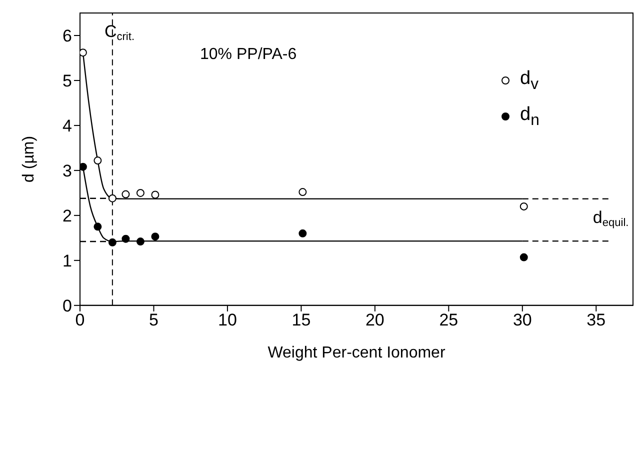 The width and height of the screenshot is (641, 449). What do you see at coordinates (153, 320) in the screenshot?
I see `x-tick-label: 5` at bounding box center [153, 320].